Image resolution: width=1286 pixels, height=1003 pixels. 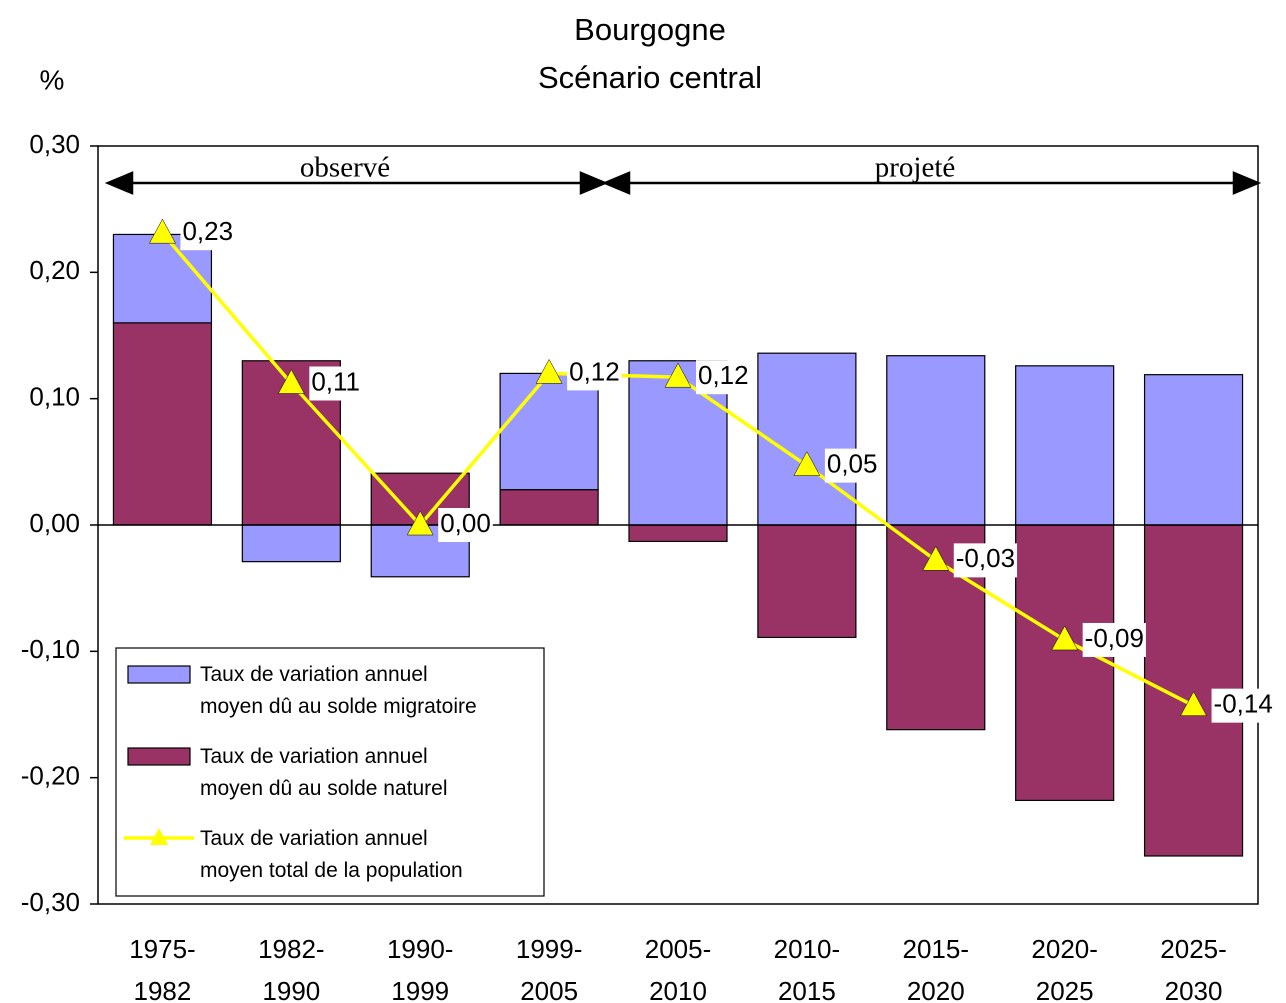 I want to click on y-tick-label: 0,20, so click(x=54, y=270).